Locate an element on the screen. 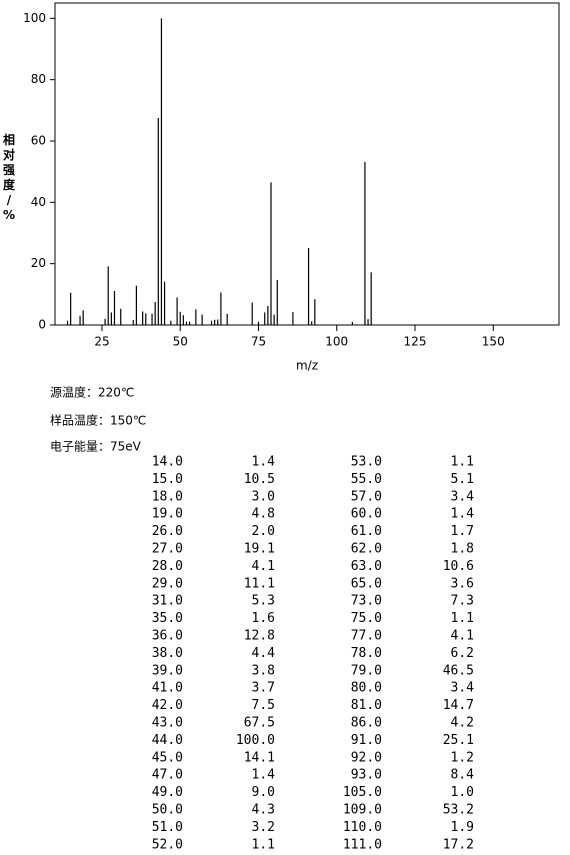 This screenshot has height=855, width=570. condition: 源温度：220℃ is located at coordinates (92, 392).